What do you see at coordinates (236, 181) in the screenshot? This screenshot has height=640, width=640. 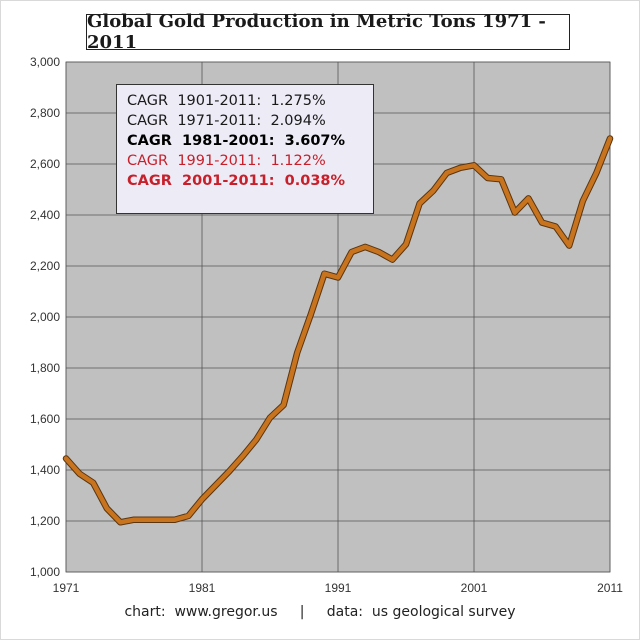 I see `cagr-line: CAGR 2001-2011: 0.038%` at bounding box center [236, 181].